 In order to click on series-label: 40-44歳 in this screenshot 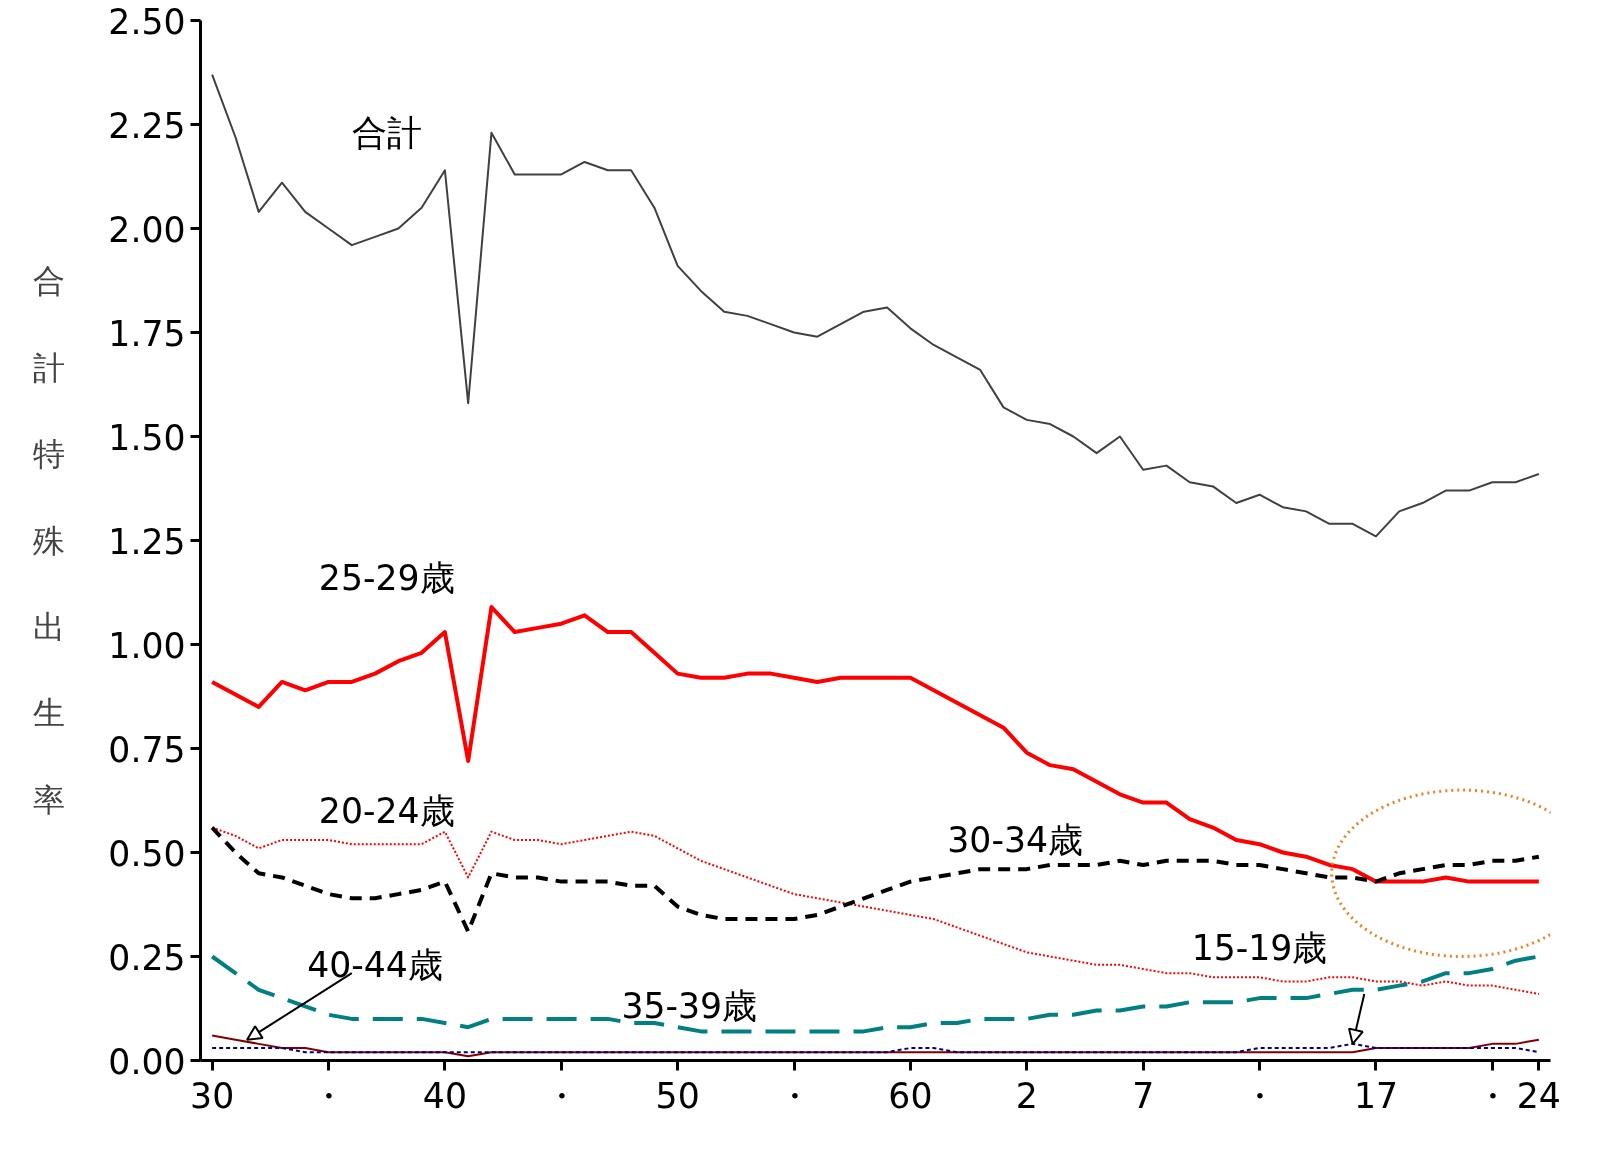, I will do `click(375, 964)`.